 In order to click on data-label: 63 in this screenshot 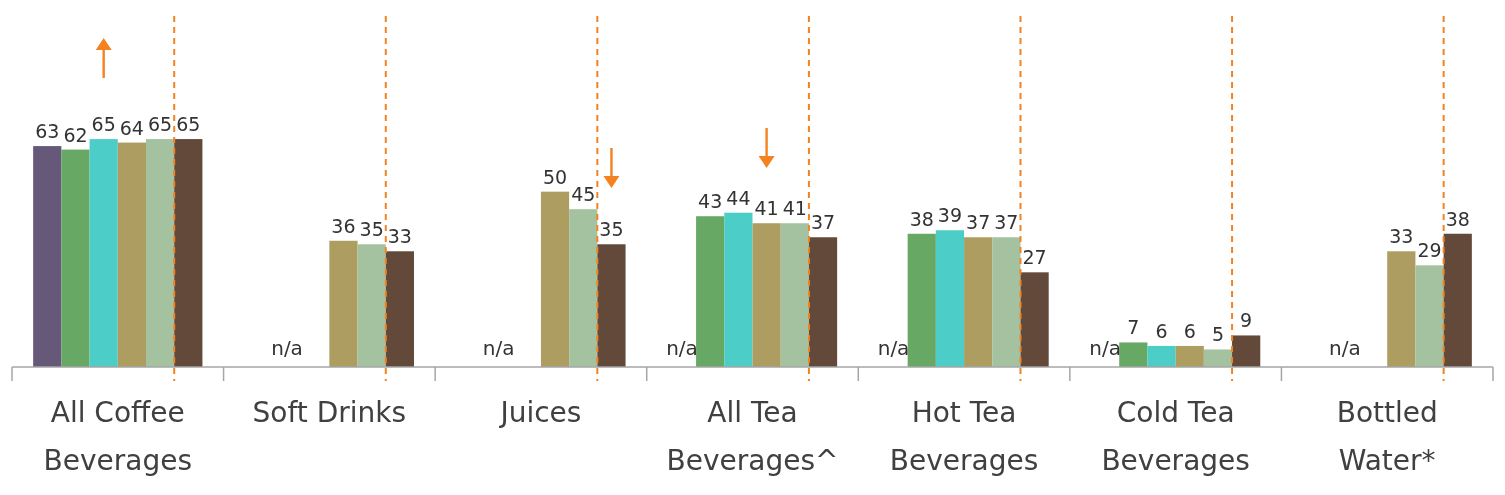, I will do `click(47, 131)`.